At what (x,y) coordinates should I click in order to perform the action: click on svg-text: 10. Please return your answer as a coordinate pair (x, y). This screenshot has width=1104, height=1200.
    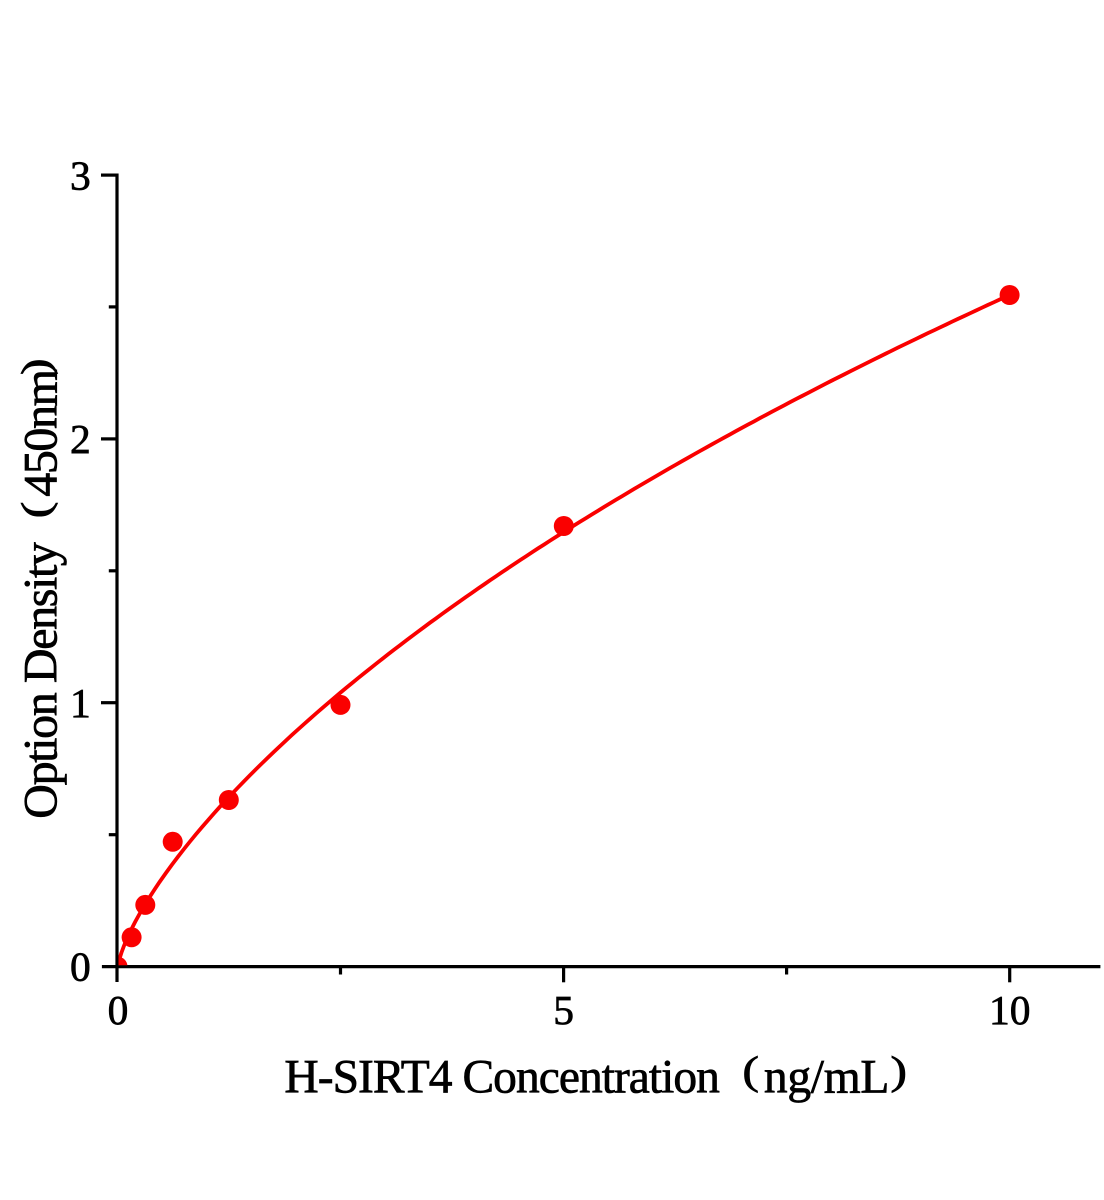
    Looking at the image, I should click on (1010, 1010).